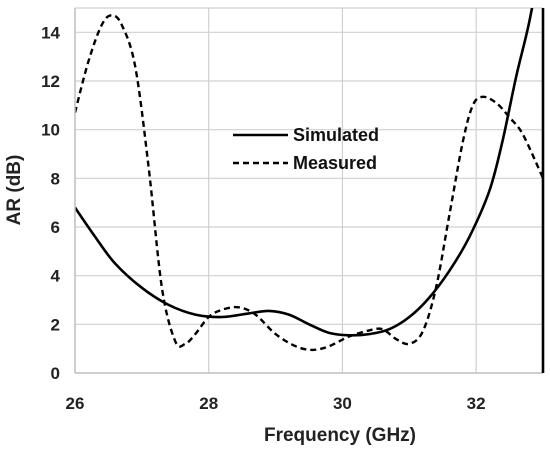  I want to click on x-tick-label-28: 28, so click(208, 403).